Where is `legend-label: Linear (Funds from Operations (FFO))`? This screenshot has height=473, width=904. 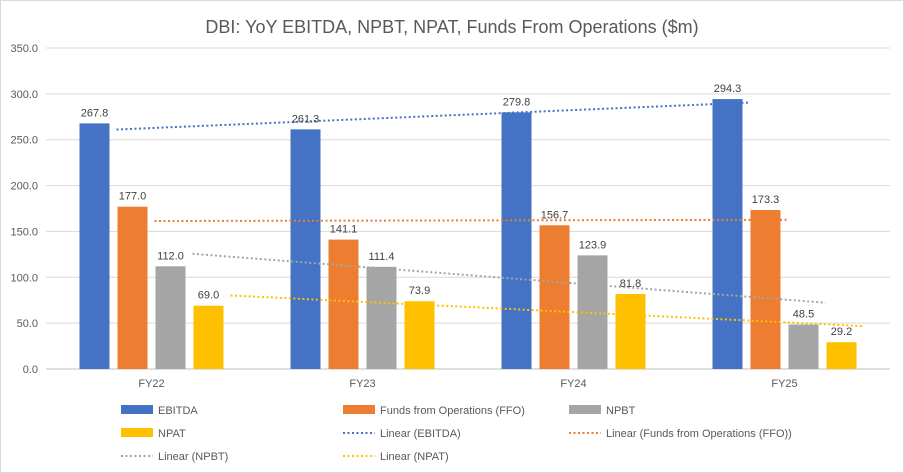 legend-label: Linear (Funds from Operations (FFO)) is located at coordinates (699, 434).